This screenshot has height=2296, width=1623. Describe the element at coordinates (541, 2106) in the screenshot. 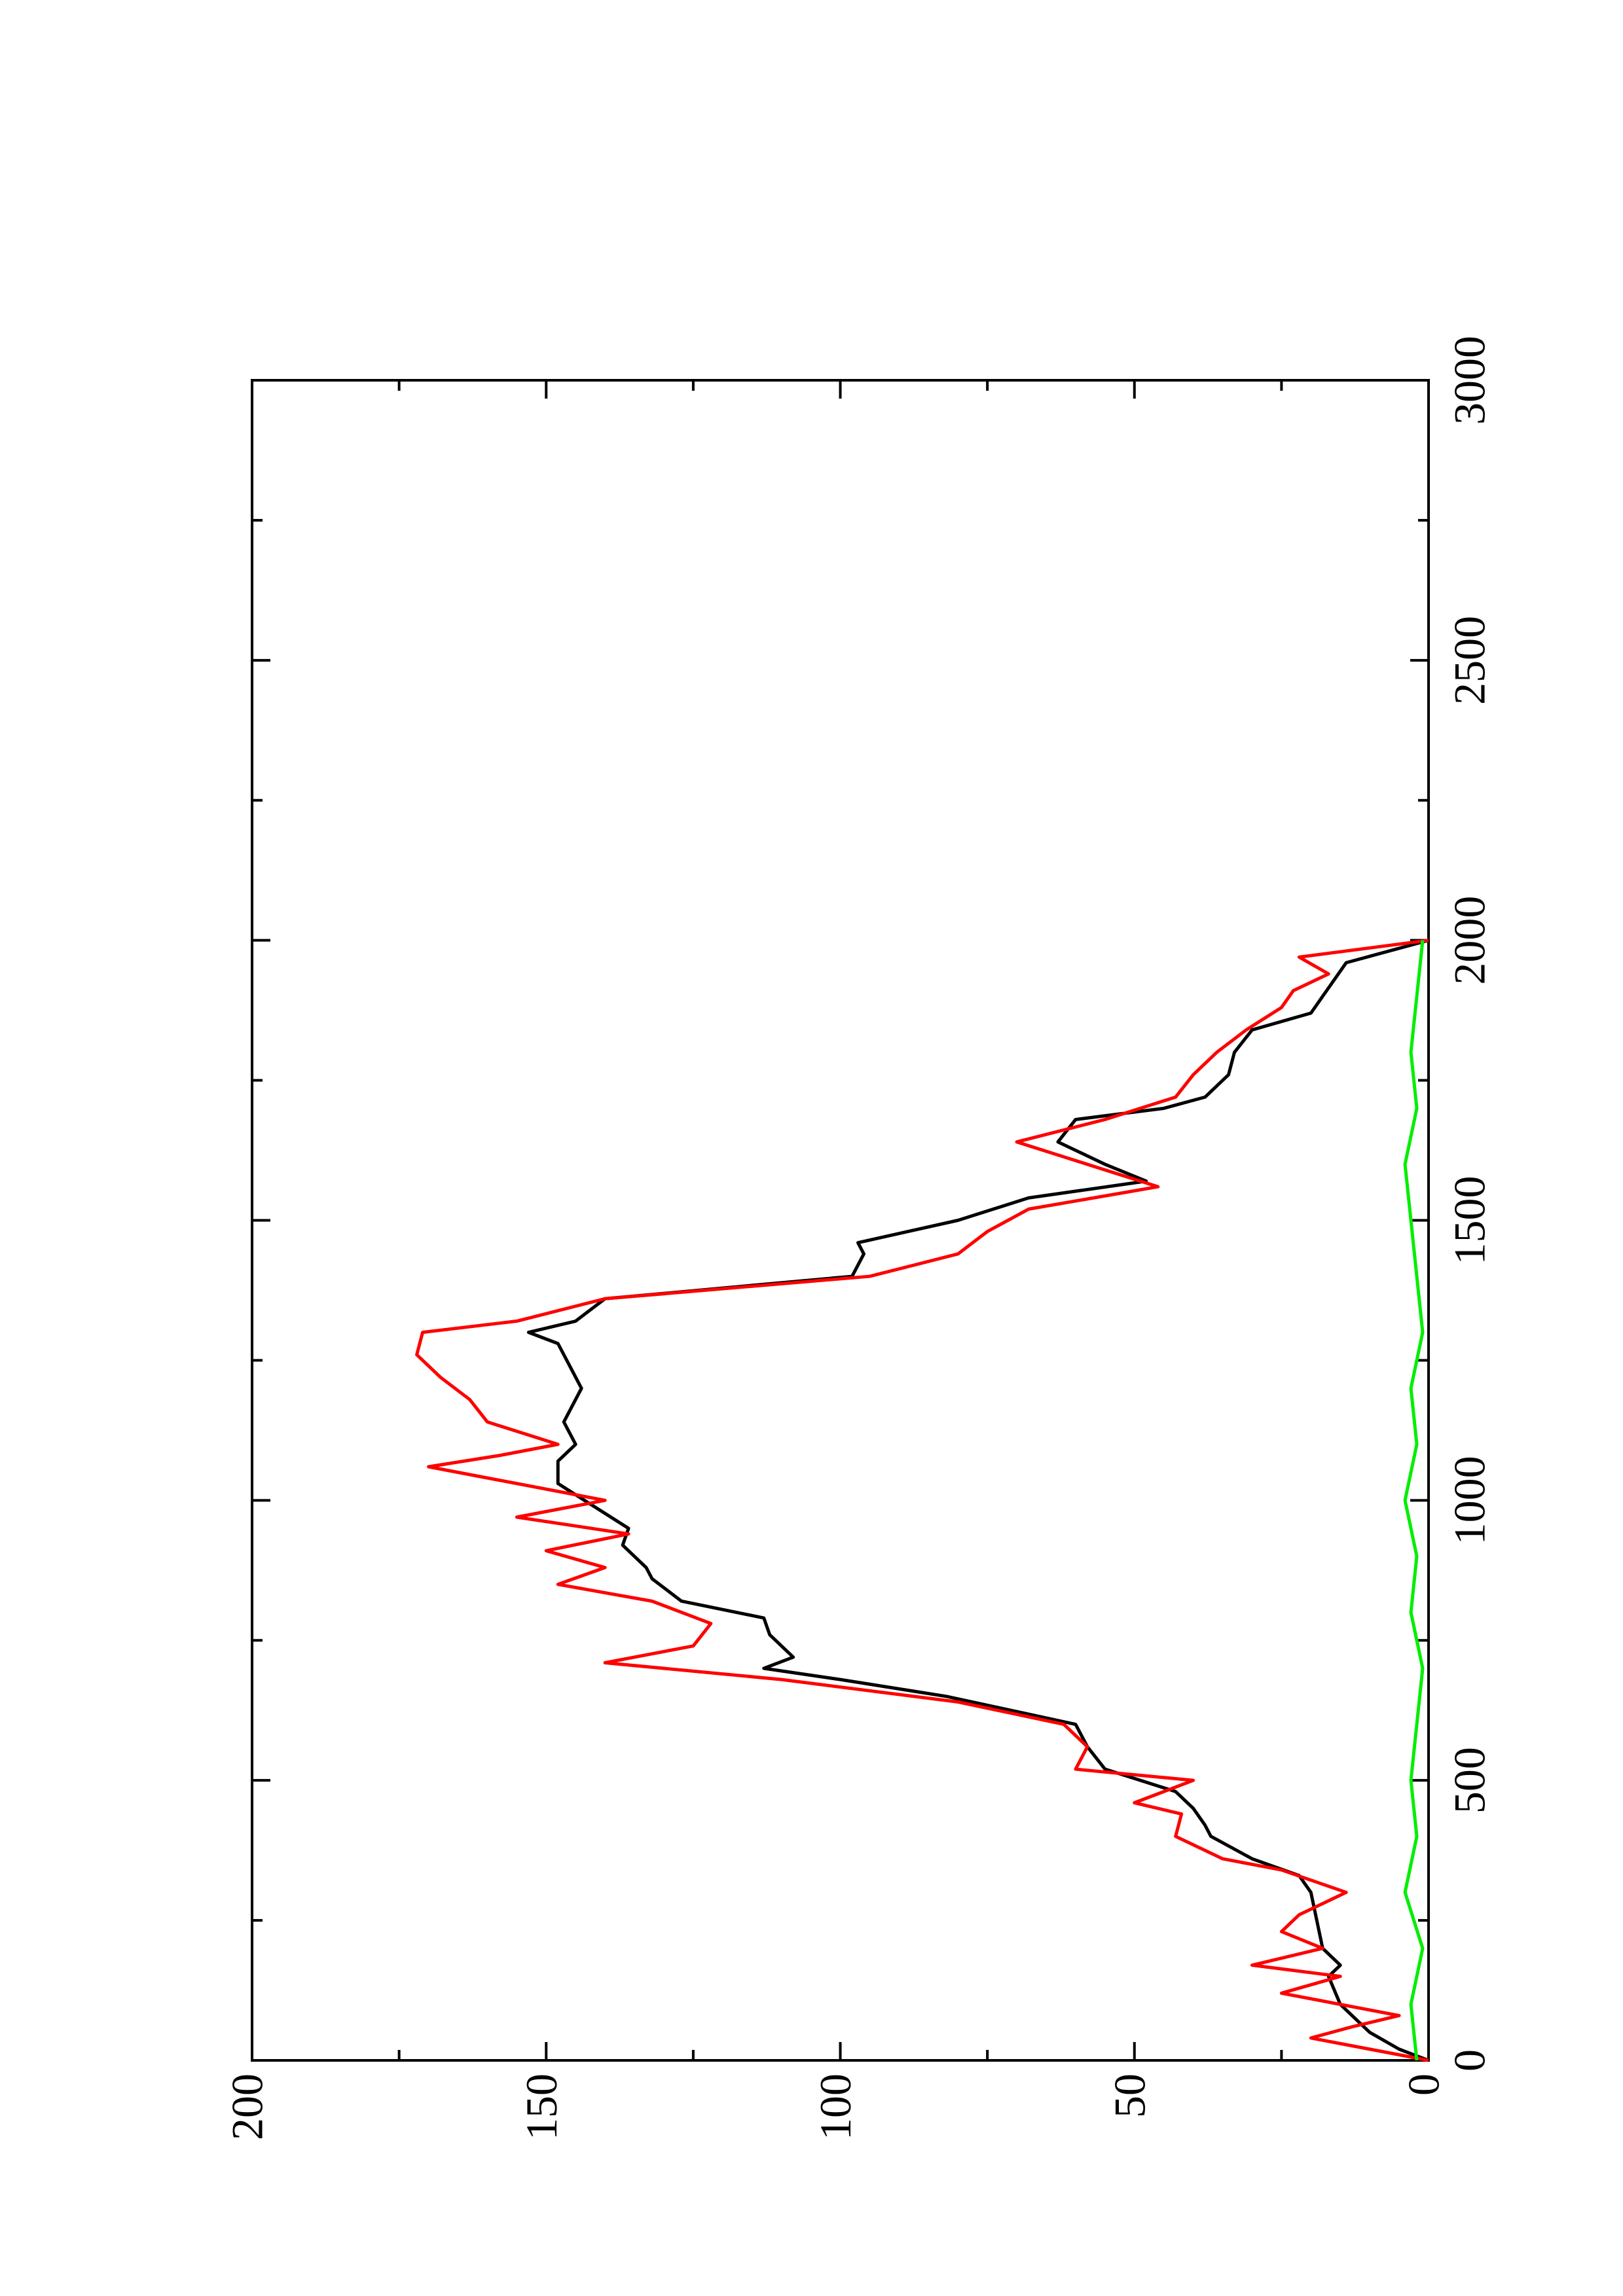

I see `y-tick-label: 150` at that location.